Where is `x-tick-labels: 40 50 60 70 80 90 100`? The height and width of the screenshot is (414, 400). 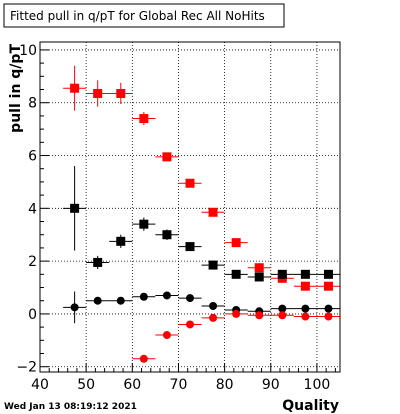 x-tick-labels: 40 50 60 70 80 90 100 is located at coordinates (180, 385).